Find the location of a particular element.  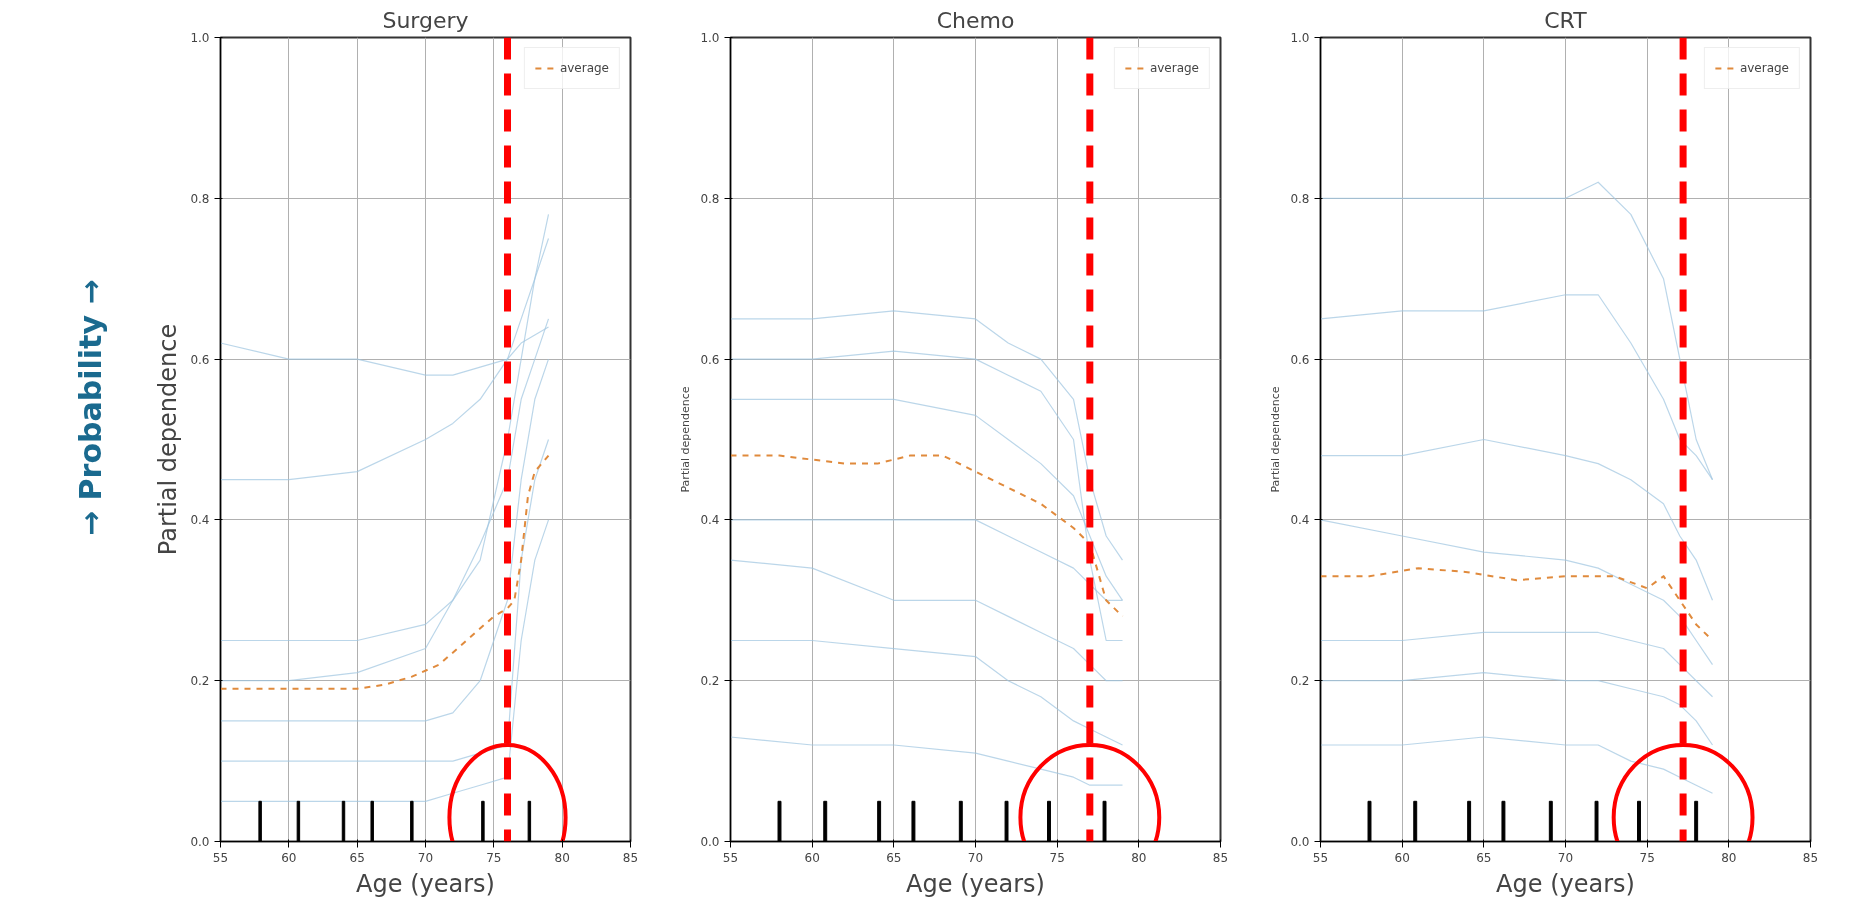

chart-title: CRT is located at coordinates (1566, 20).